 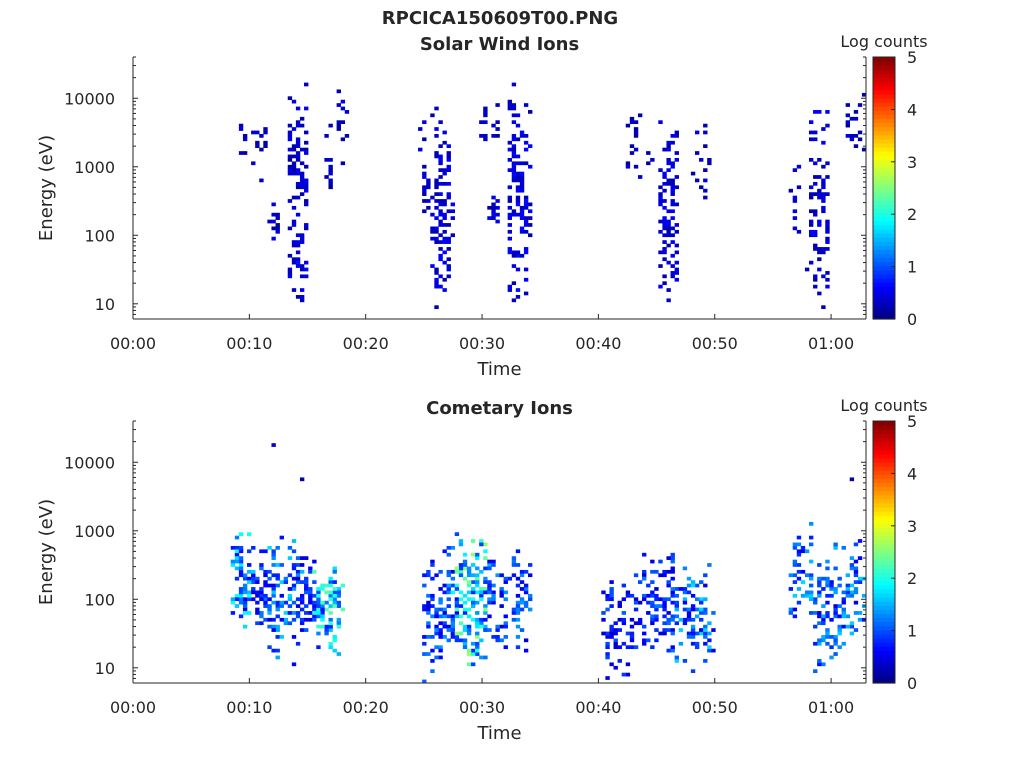 I want to click on colorbar-tick-label: 4, so click(x=912, y=109).